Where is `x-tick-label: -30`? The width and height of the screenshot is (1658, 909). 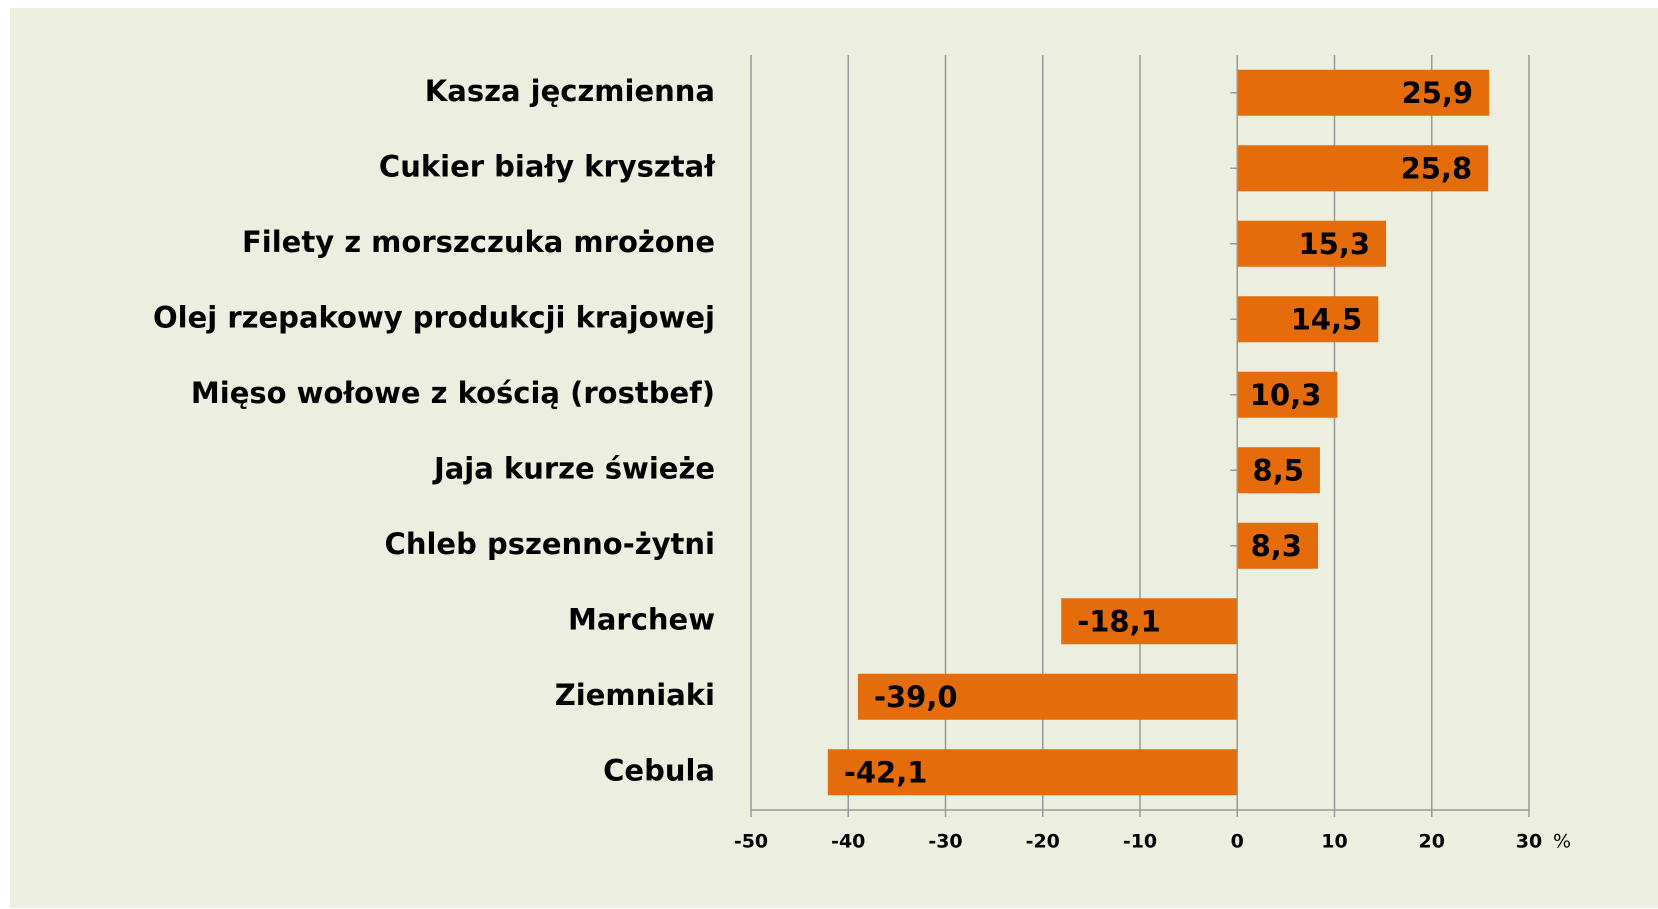 x-tick-label: -30 is located at coordinates (945, 842).